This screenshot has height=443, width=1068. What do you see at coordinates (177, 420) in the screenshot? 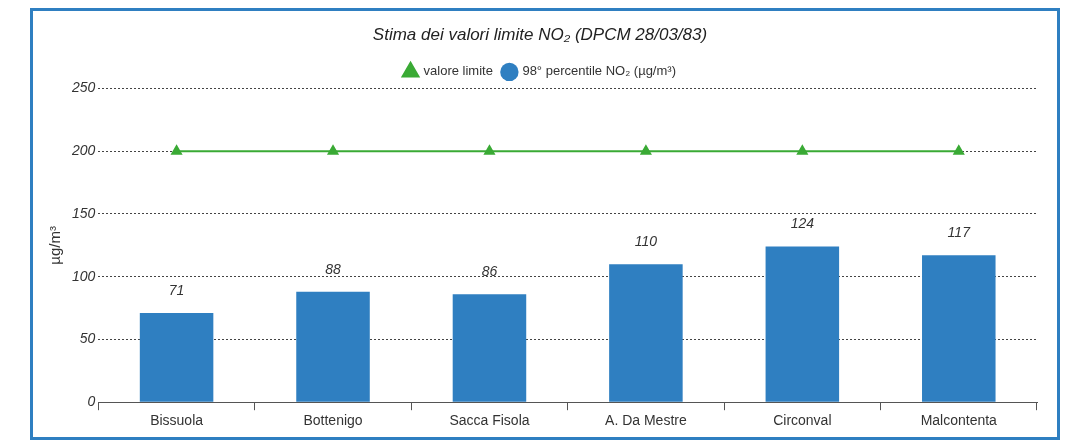
I see `x-tick-label: Bissuola` at bounding box center [177, 420].